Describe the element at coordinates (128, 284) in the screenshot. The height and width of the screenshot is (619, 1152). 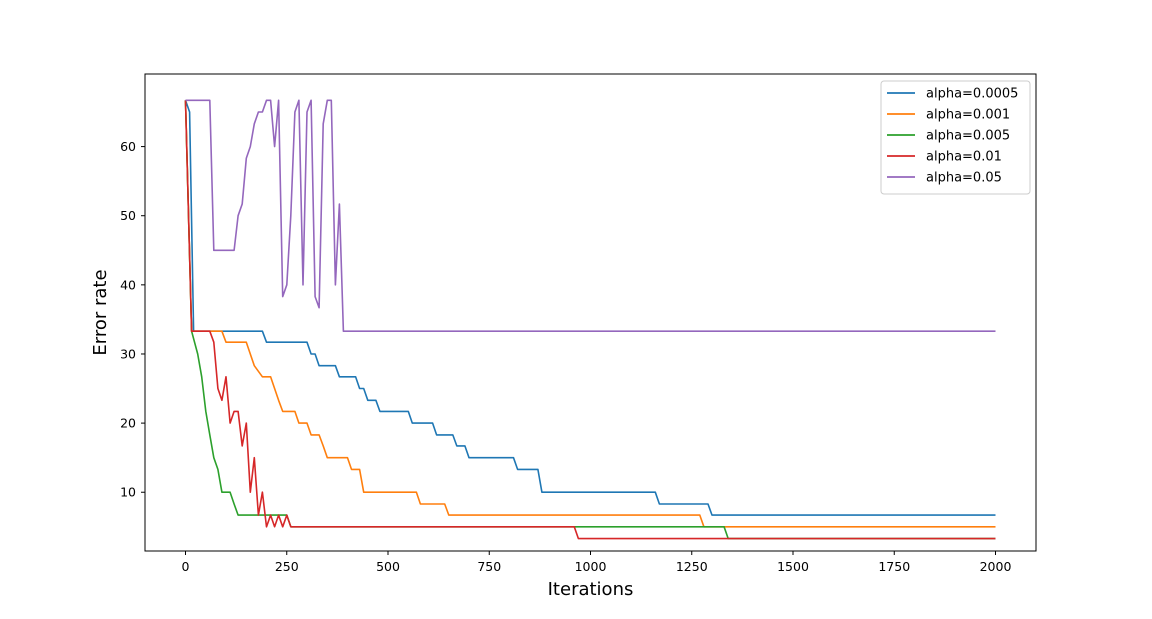
I see `y-tick-label: 40` at that location.